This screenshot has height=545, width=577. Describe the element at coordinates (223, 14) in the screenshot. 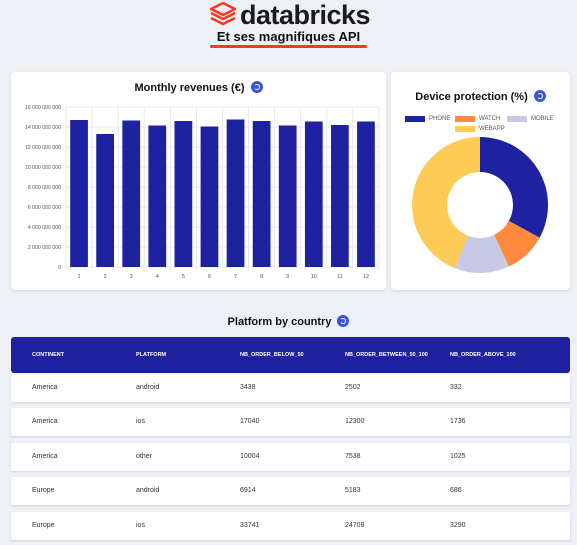

I see `databricks-logo-icon` at that location.